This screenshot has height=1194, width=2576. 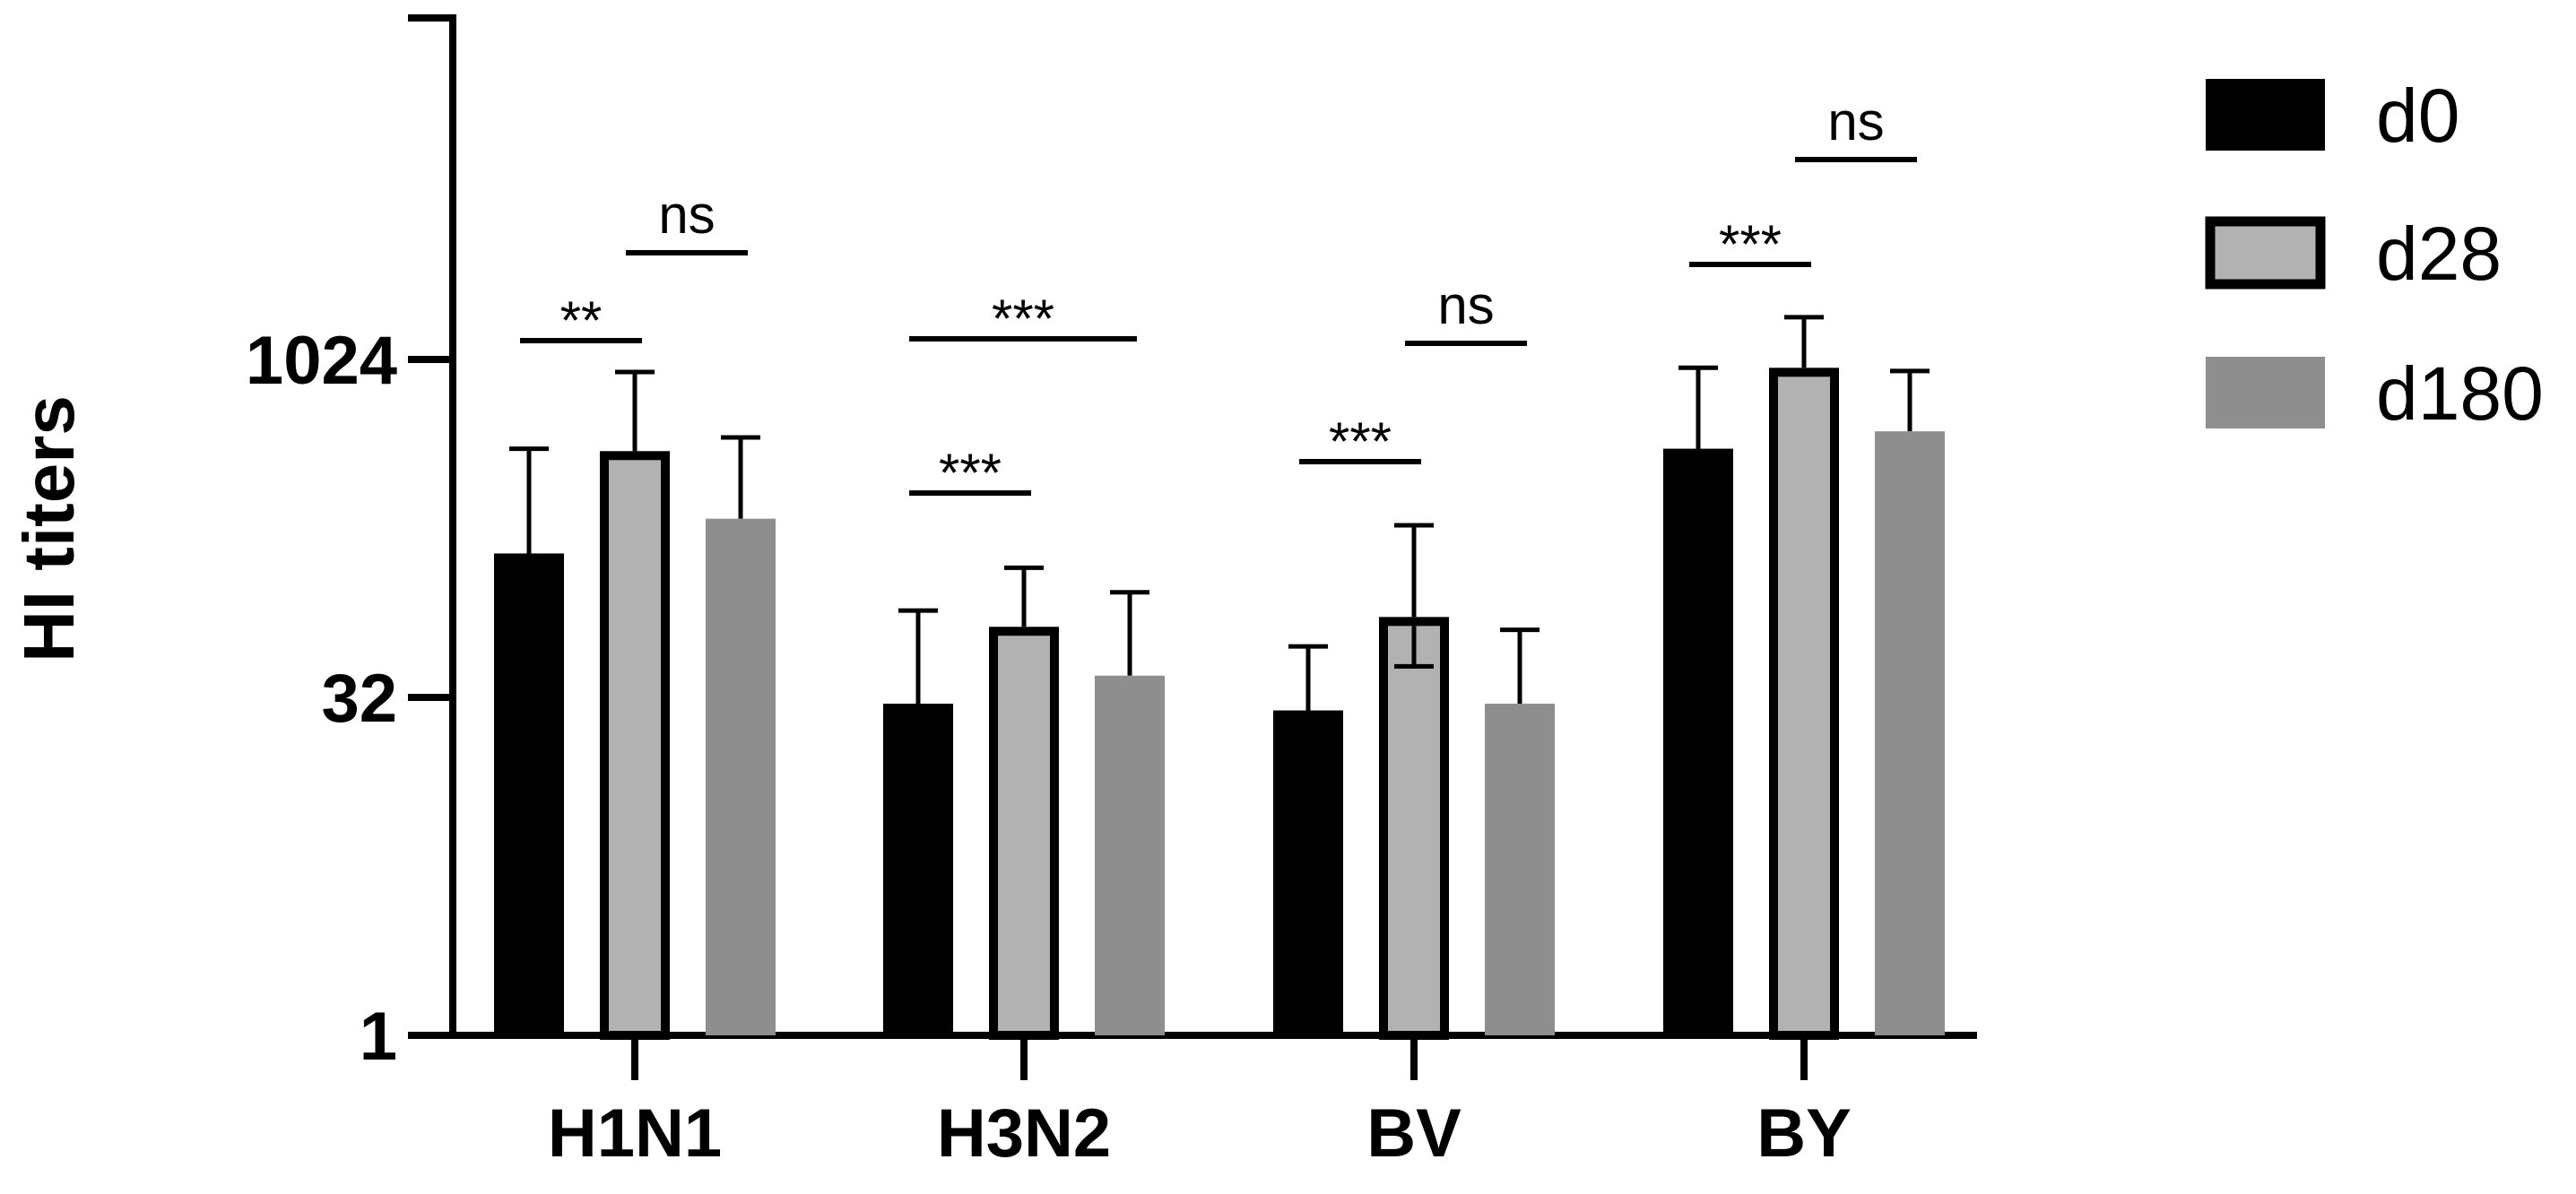 I want to click on x-tick-label: H3N2, so click(x=1024, y=1133).